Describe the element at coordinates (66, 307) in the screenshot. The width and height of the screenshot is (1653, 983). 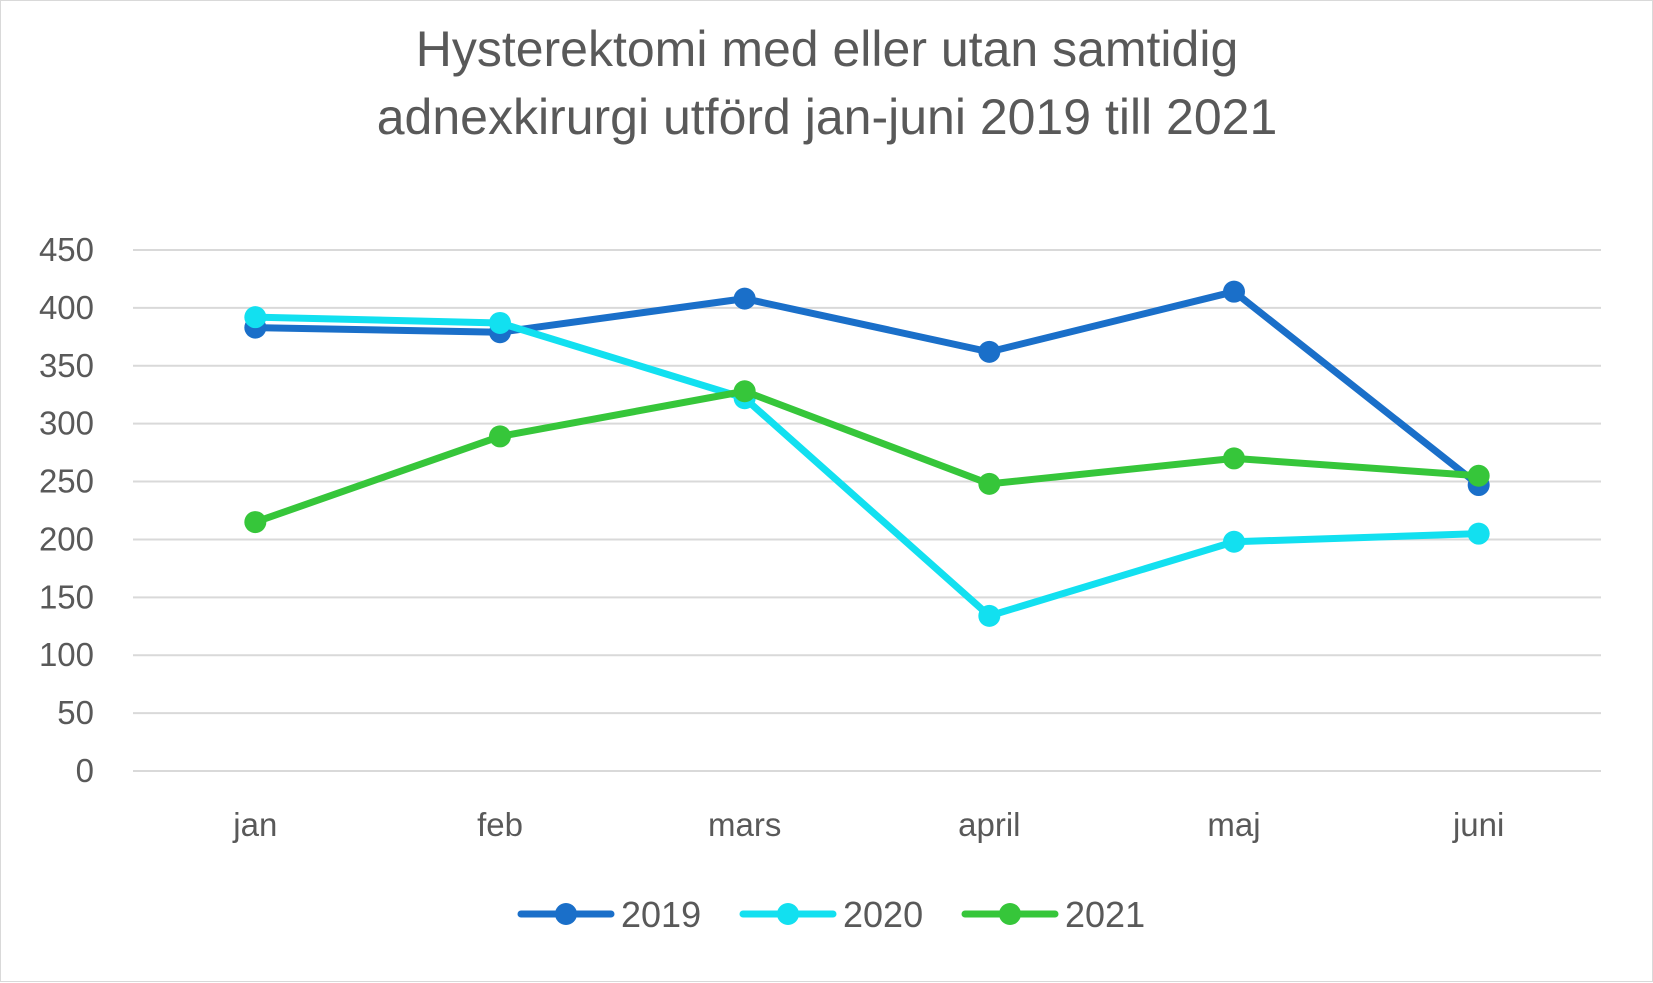
I see `y-tick-label: 400` at that location.